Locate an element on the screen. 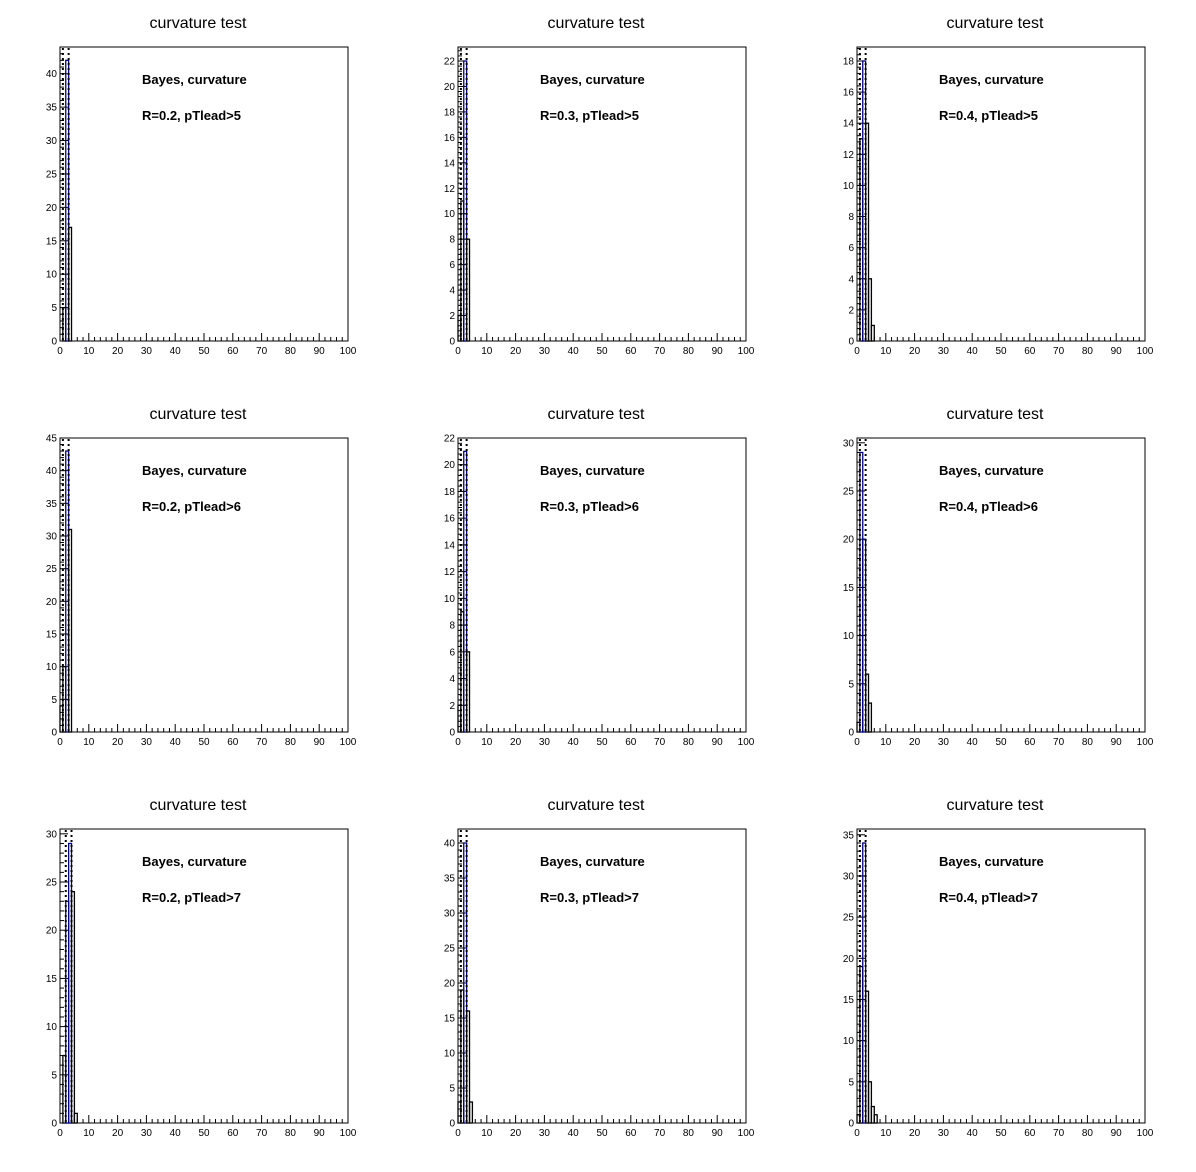 The image size is (1196, 1172). y-axis: 0 5 10 15 20 25 30 35 is located at coordinates (854, 980).